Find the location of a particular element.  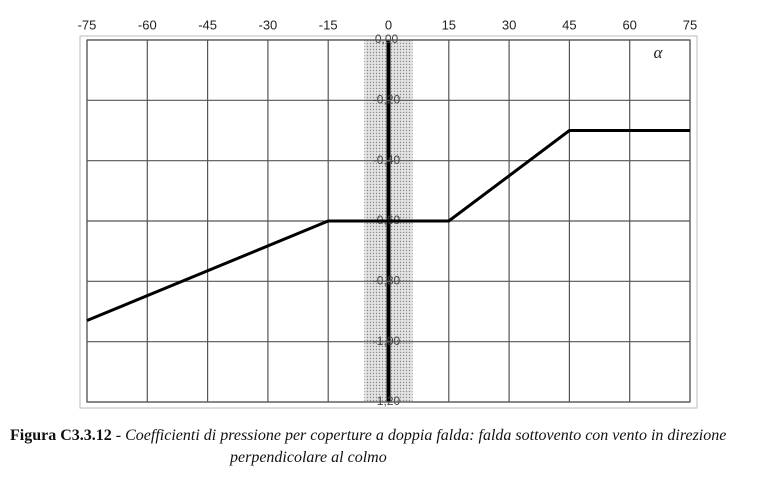

x-tick-label: 60 is located at coordinates (629, 24).